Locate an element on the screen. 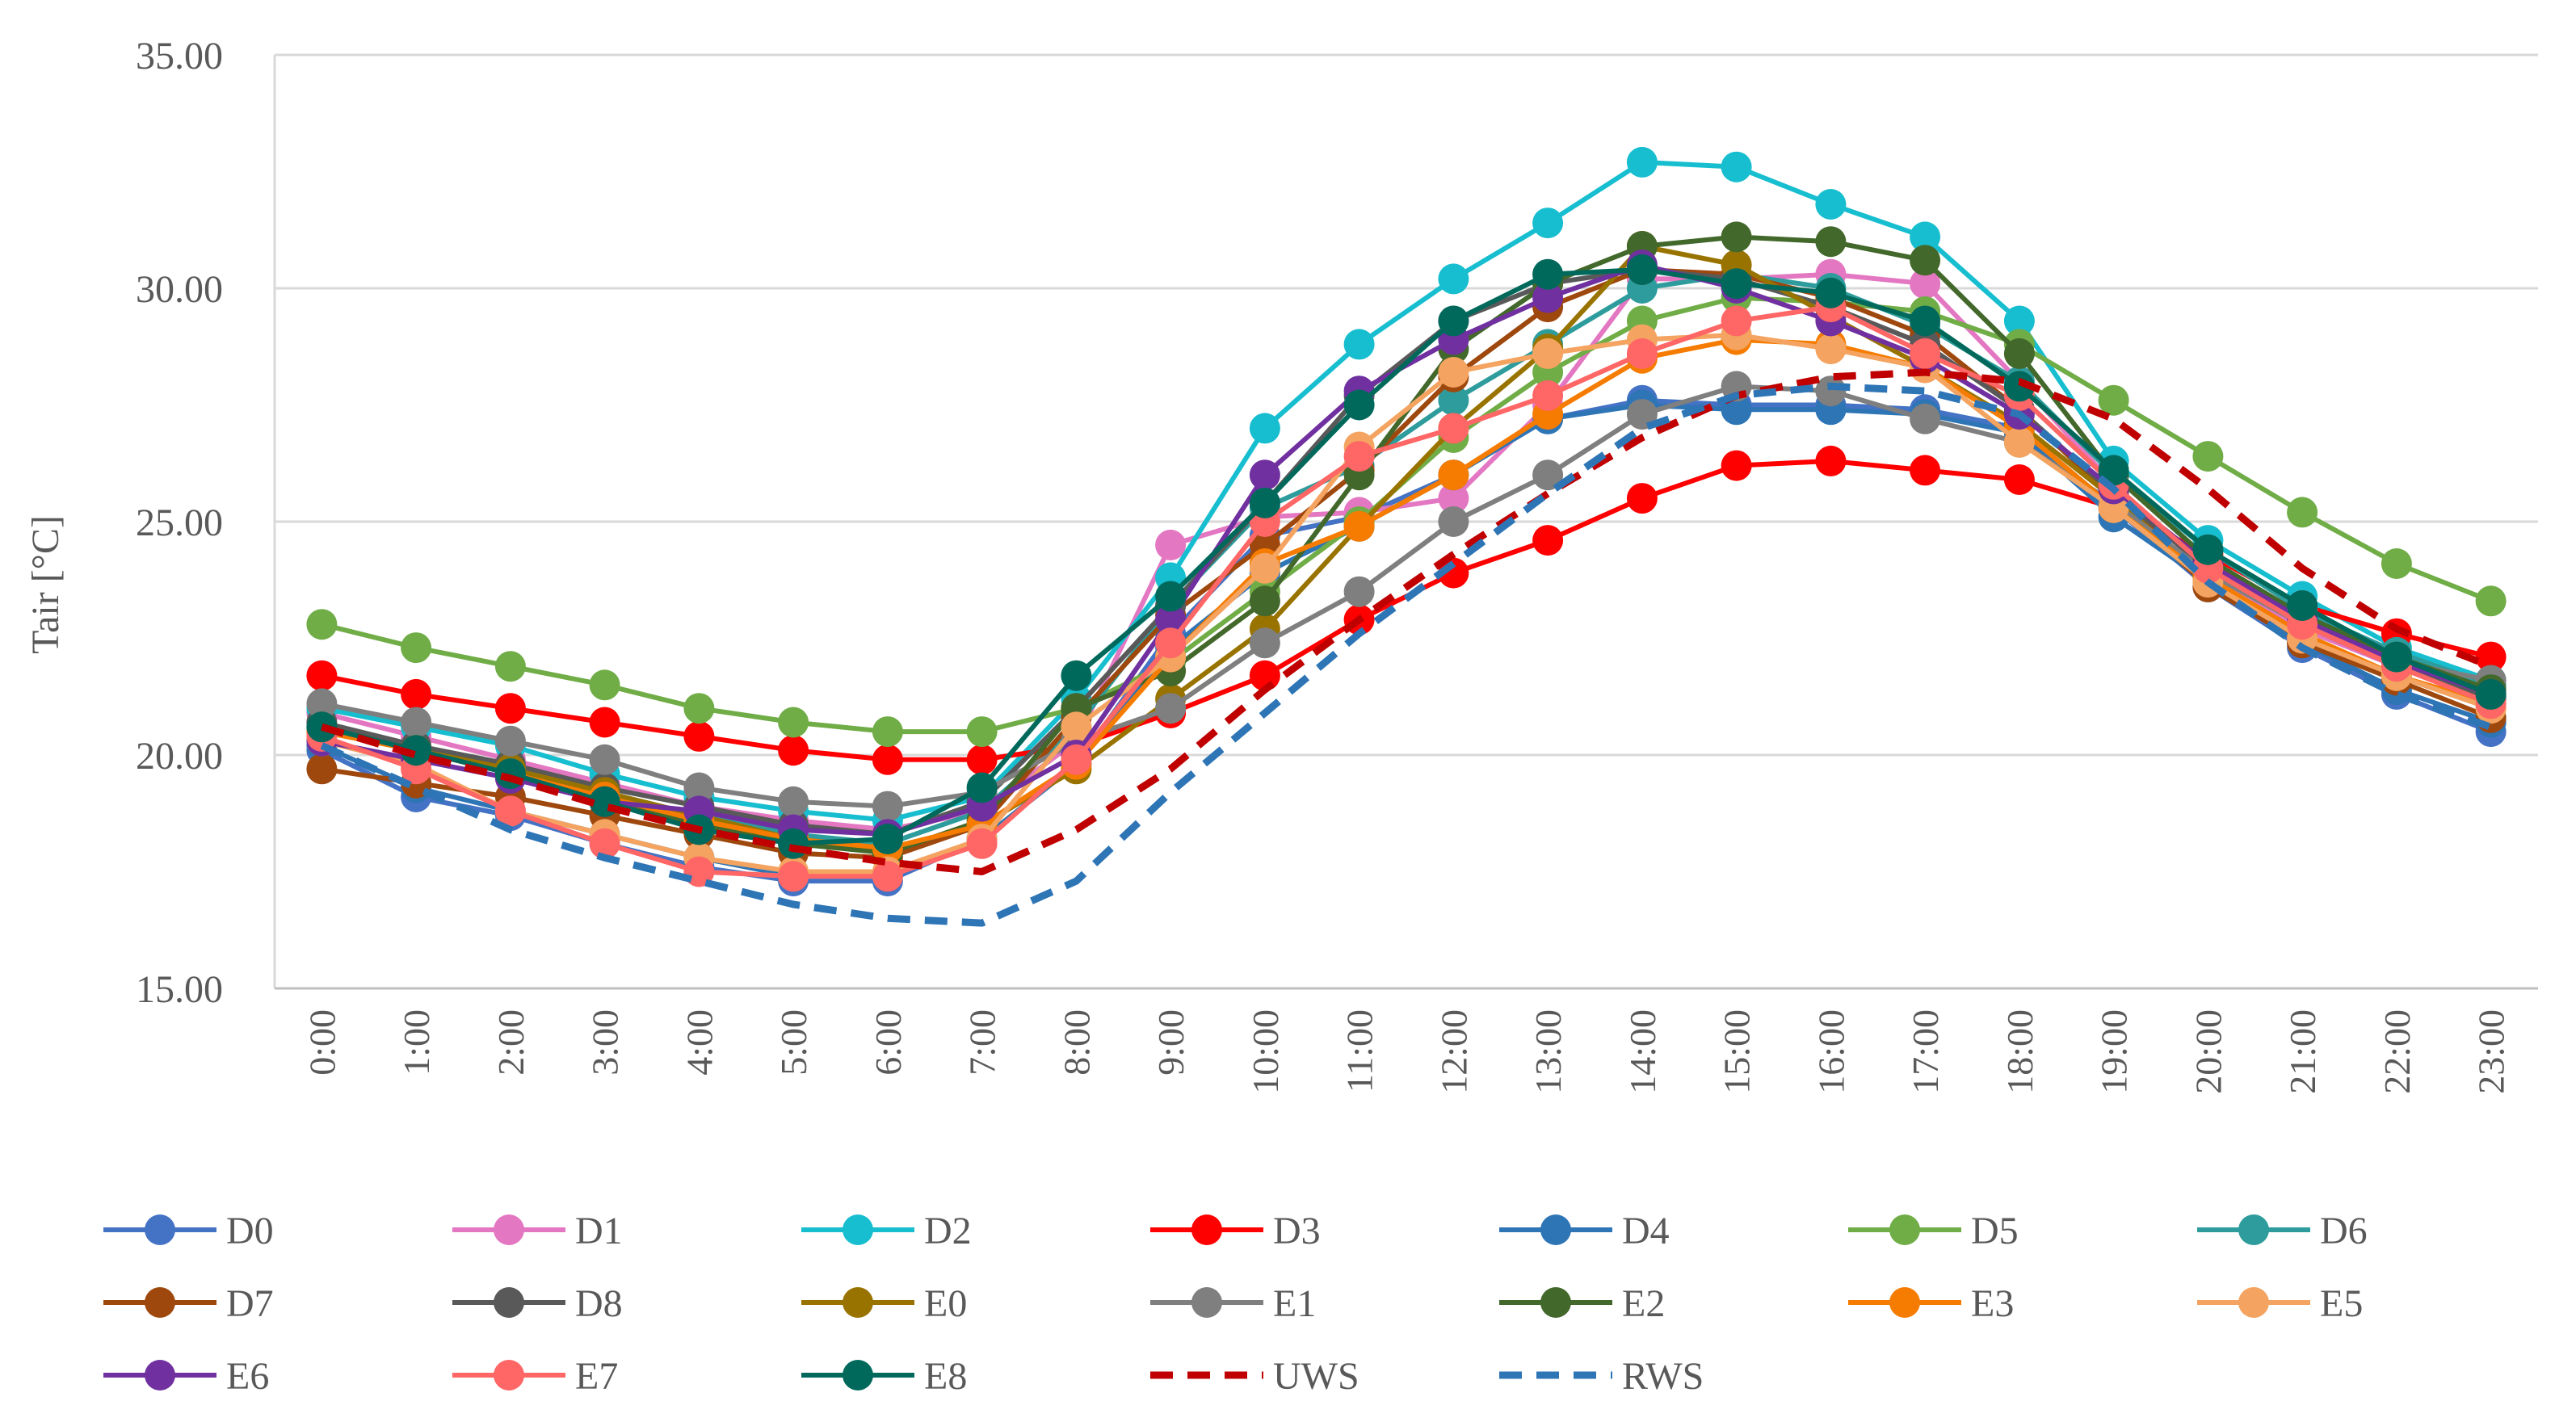 This screenshot has height=1401, width=2576. legend-label: D7 is located at coordinates (250, 1303).